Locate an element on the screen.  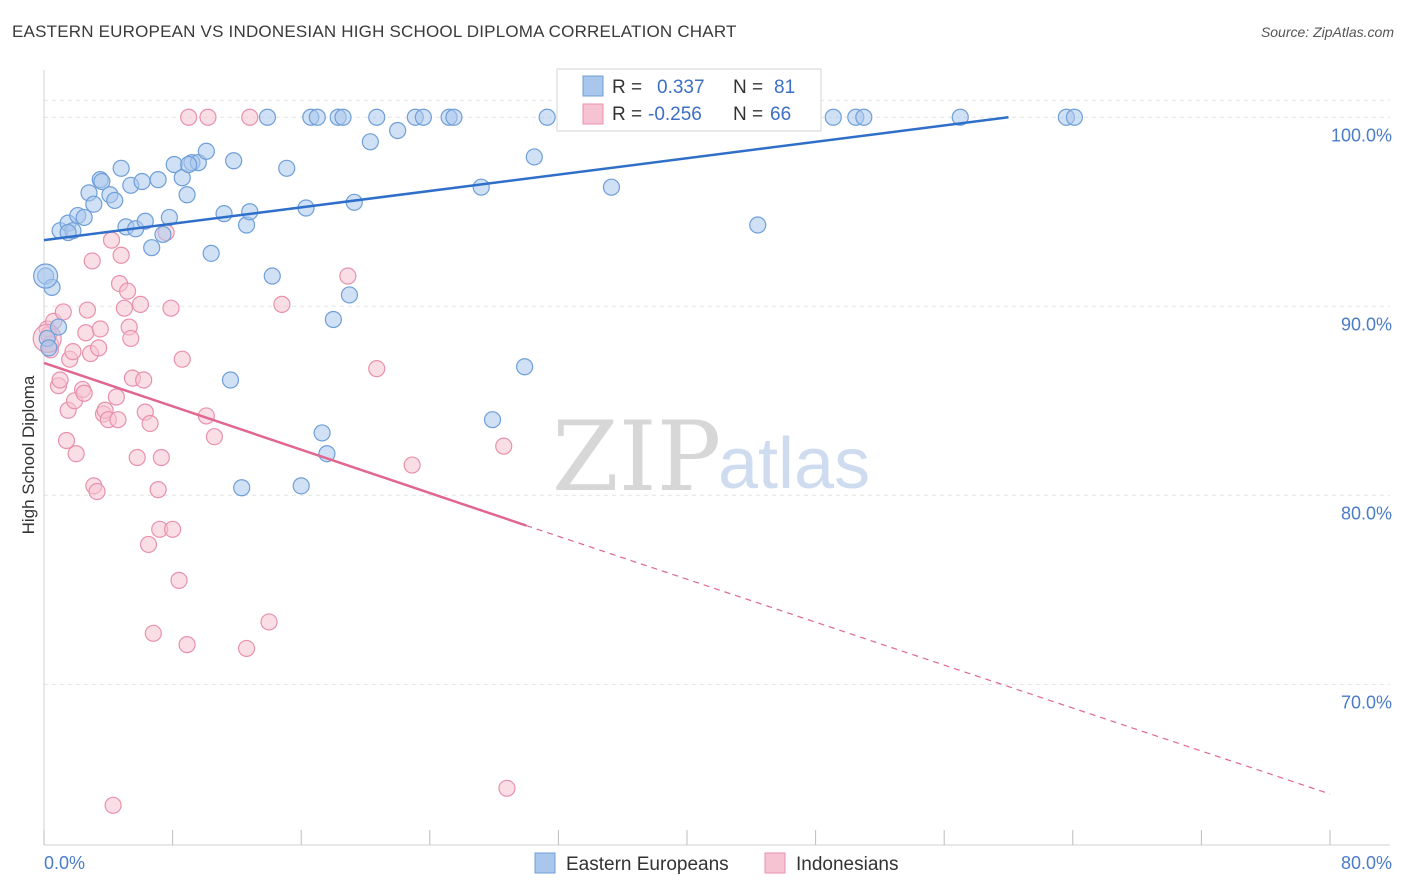
legend-r-label-2: R = is located at coordinates (627, 114).